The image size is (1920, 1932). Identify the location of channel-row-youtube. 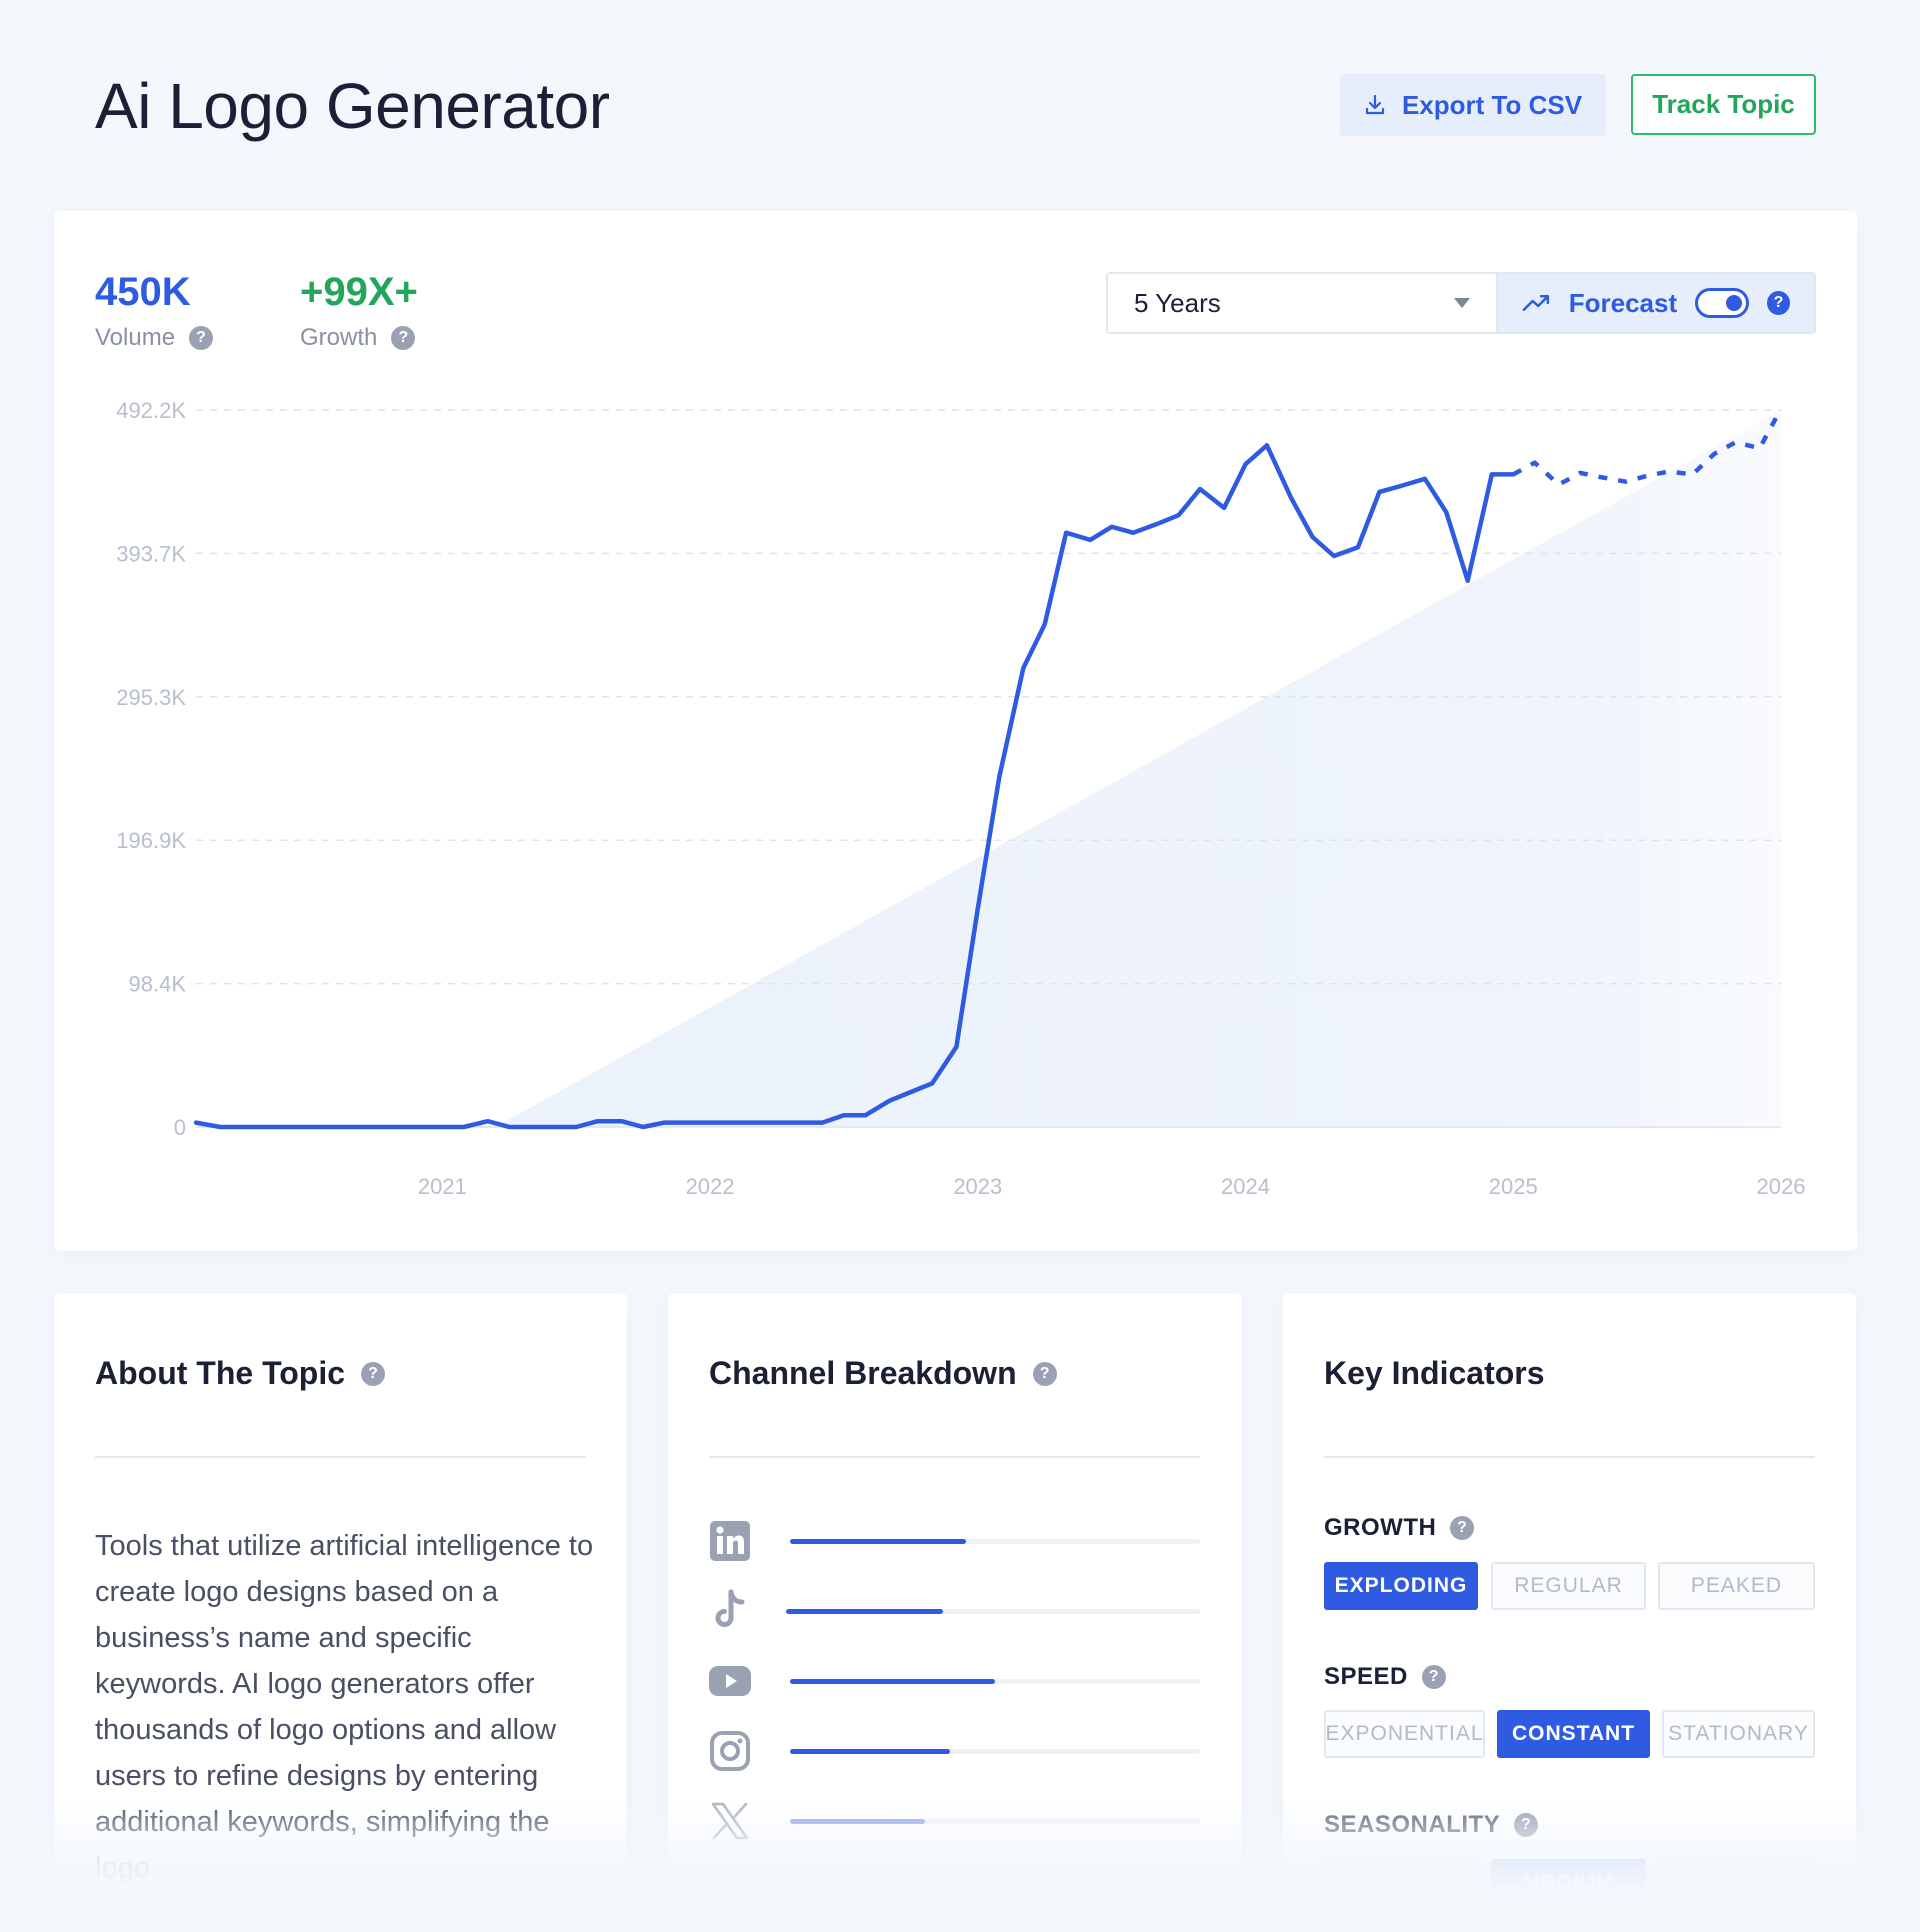
(954, 1681).